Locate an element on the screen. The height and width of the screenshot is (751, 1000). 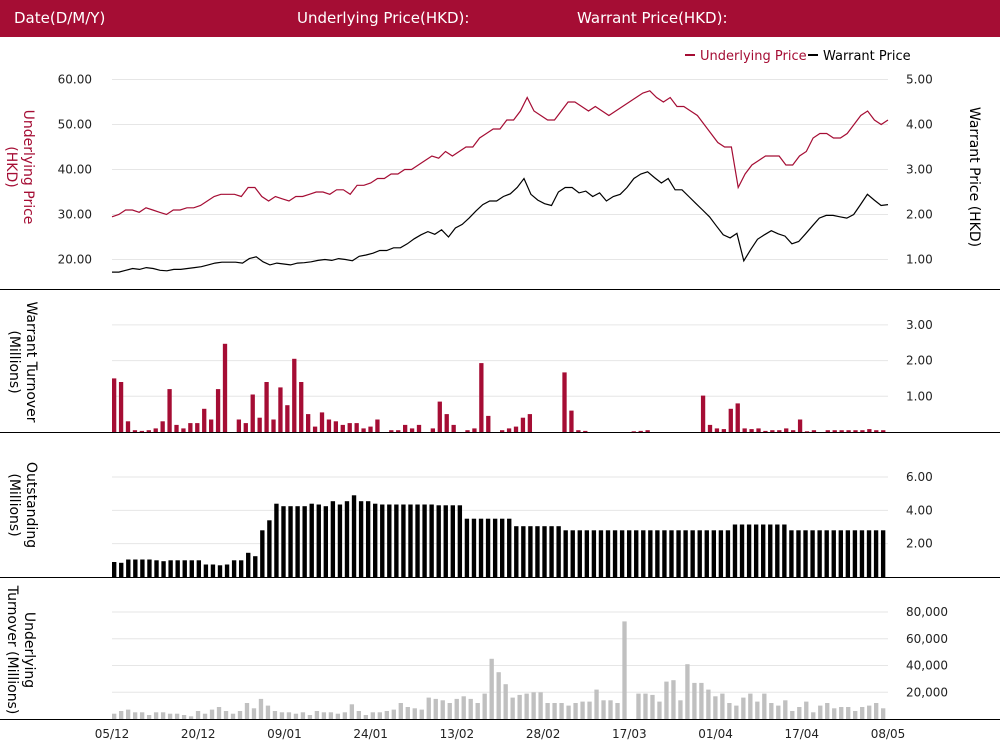
y-title-line: Outstanding is located at coordinates (31, 505).